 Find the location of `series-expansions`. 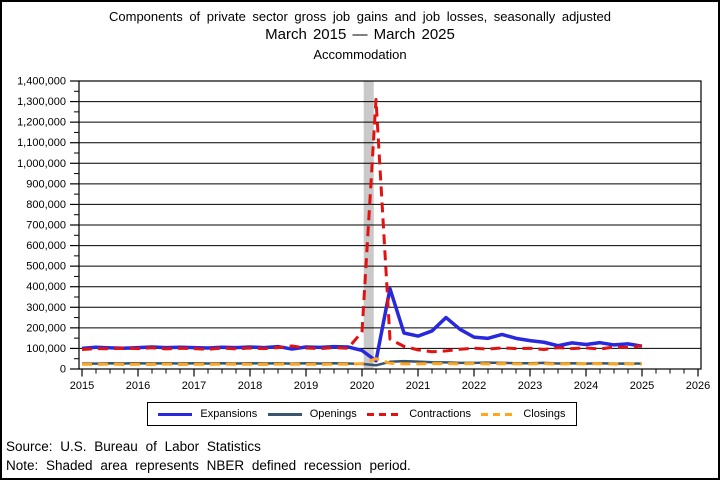

series-expansions is located at coordinates (362, 325).